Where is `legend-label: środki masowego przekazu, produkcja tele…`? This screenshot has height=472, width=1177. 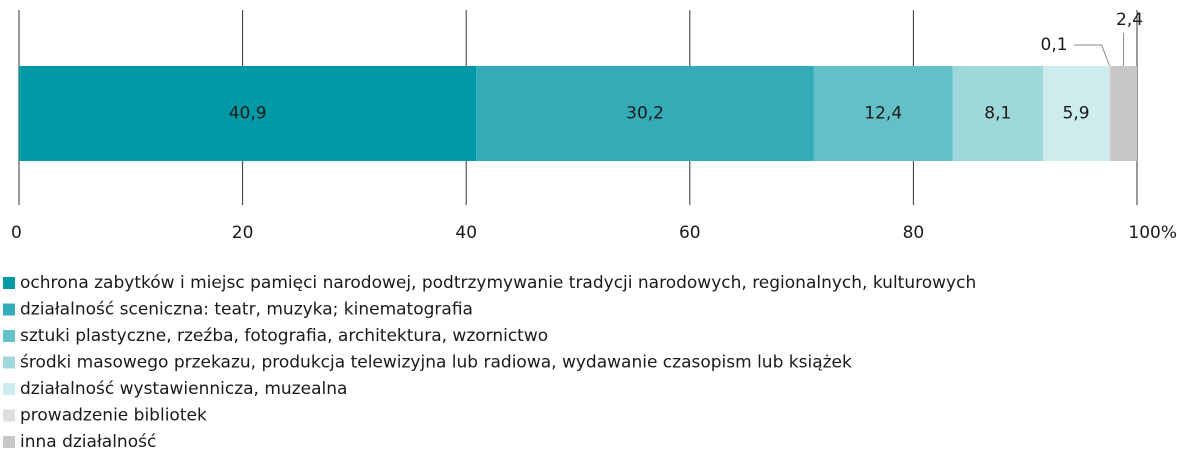 legend-label: środki masowego przekazu, produkcja tele… is located at coordinates (436, 363).